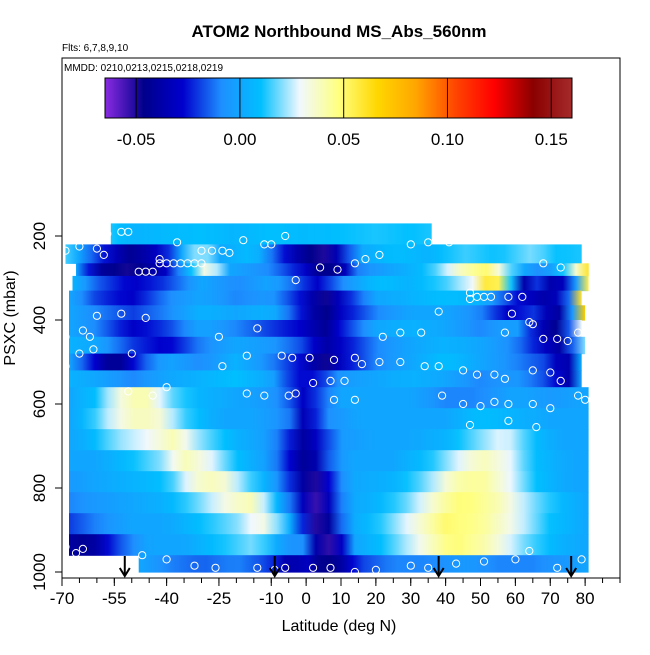 The width and height of the screenshot is (650, 655). I want to click on y-tick-label: 800, so click(39, 488).